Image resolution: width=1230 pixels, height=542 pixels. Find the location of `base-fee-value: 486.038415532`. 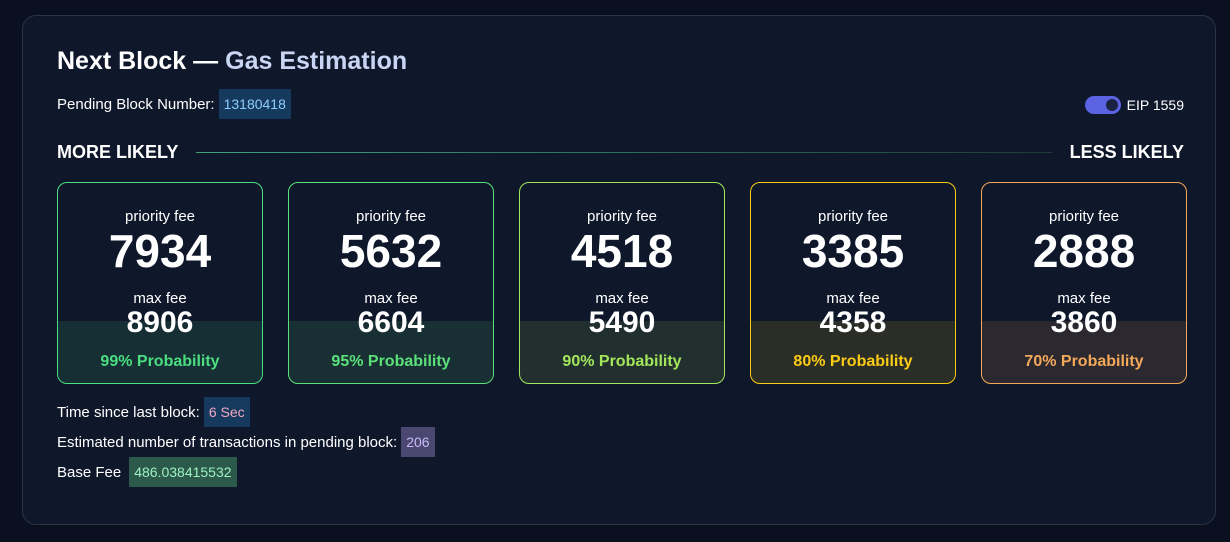

base-fee-value: 486.038415532 is located at coordinates (183, 472).